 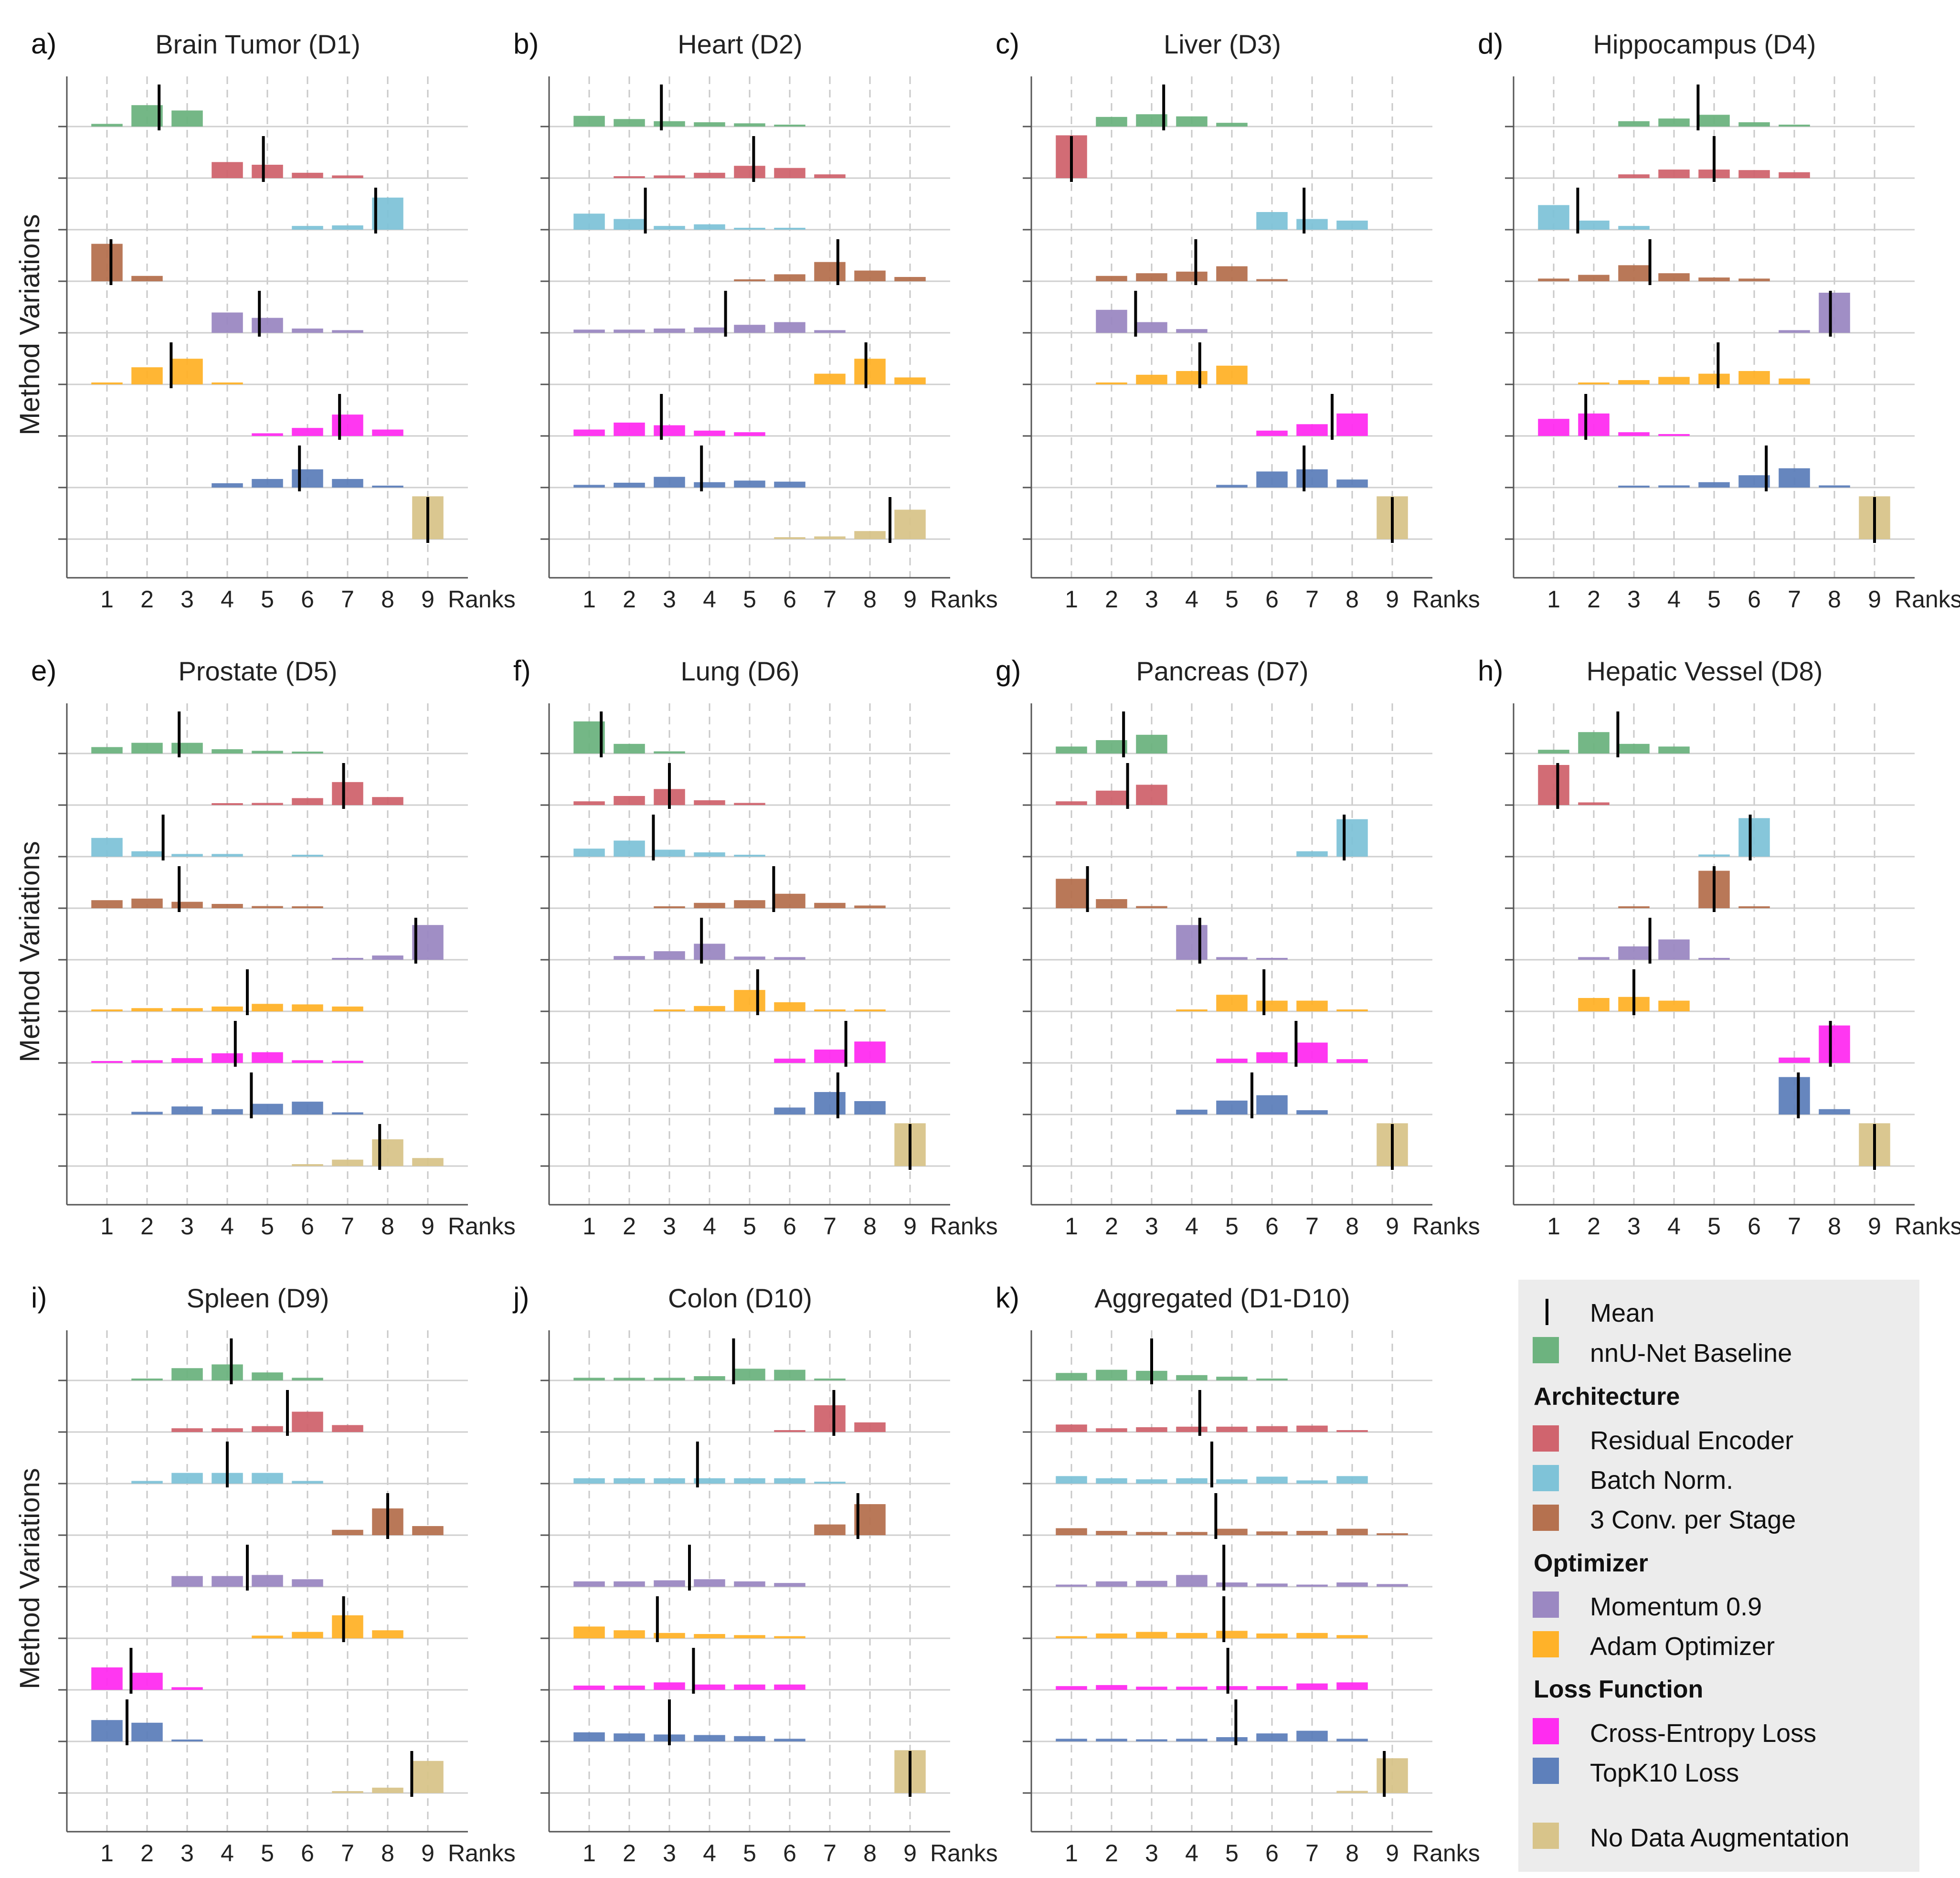 I want to click on x-tick-label-2: 2, so click(x=1593, y=1227).